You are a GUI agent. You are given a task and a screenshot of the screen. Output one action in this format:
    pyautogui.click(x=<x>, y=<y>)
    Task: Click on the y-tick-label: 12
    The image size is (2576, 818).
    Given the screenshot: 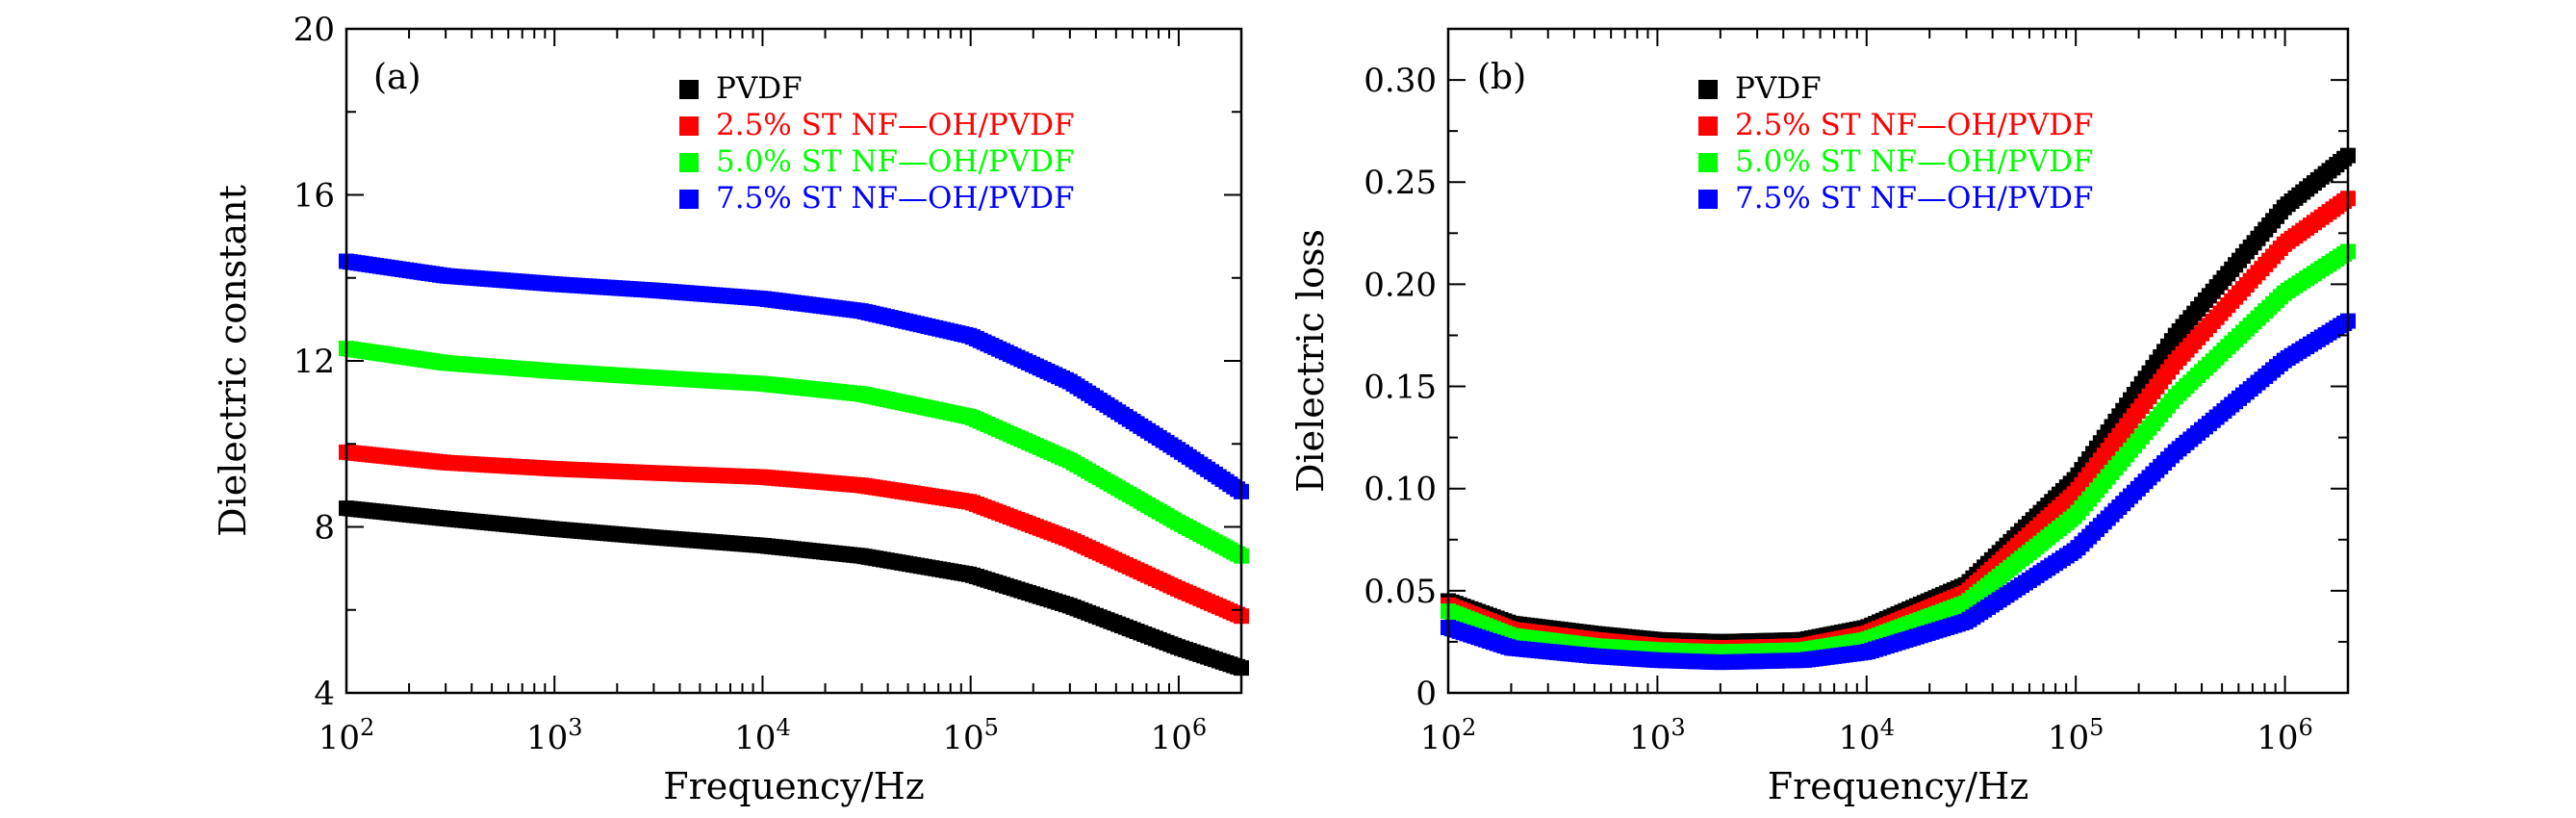 What is the action you would take?
    pyautogui.click(x=314, y=362)
    